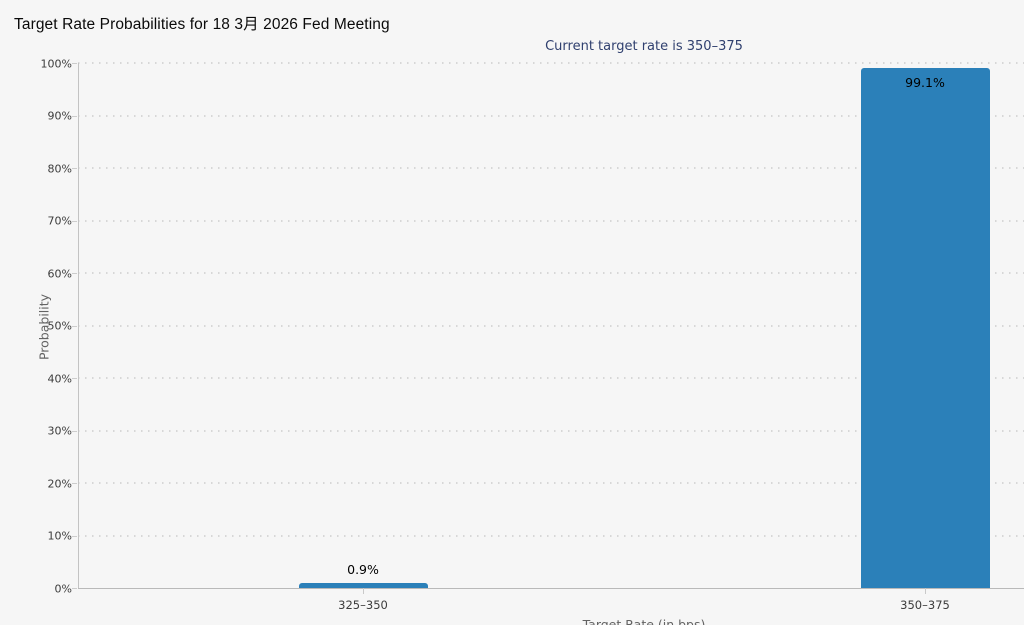  Describe the element at coordinates (59, 273) in the screenshot. I see `y-tick-label: 60%` at that location.